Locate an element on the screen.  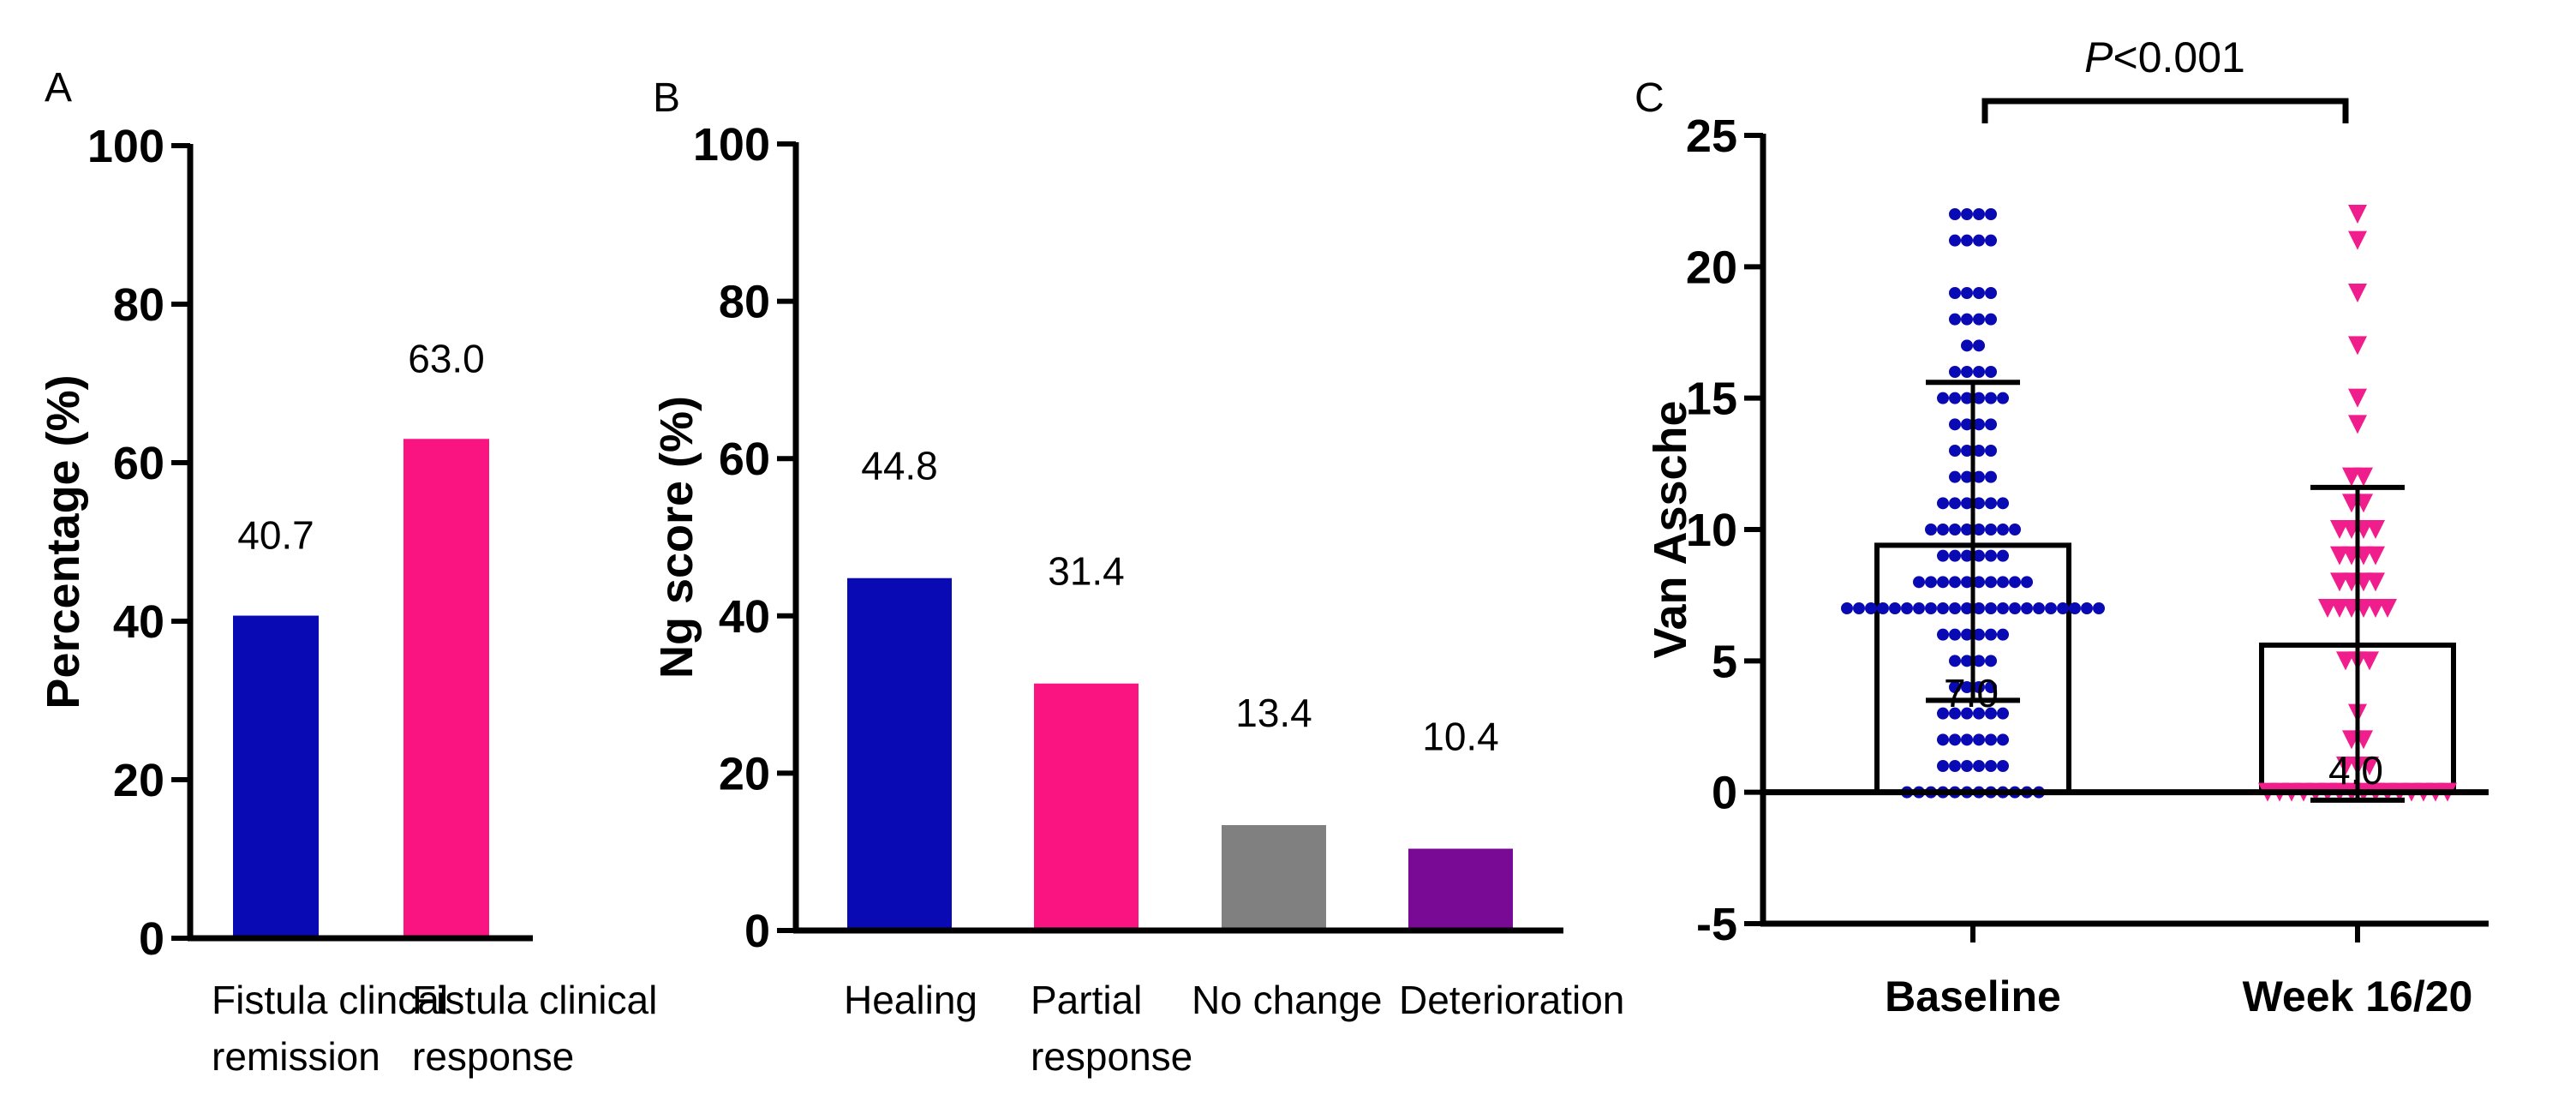
y-tick-label-4: 15 is located at coordinates (1712, 399).